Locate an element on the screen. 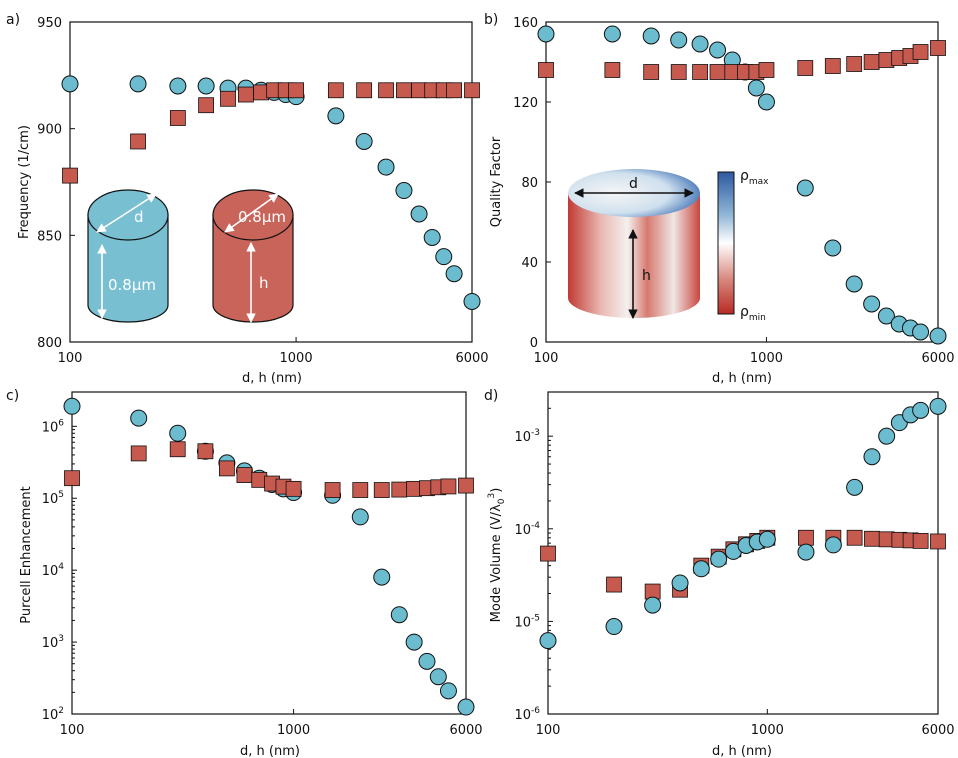 The width and height of the screenshot is (958, 758). inset-label-size-1: 0.8µm is located at coordinates (132, 285).